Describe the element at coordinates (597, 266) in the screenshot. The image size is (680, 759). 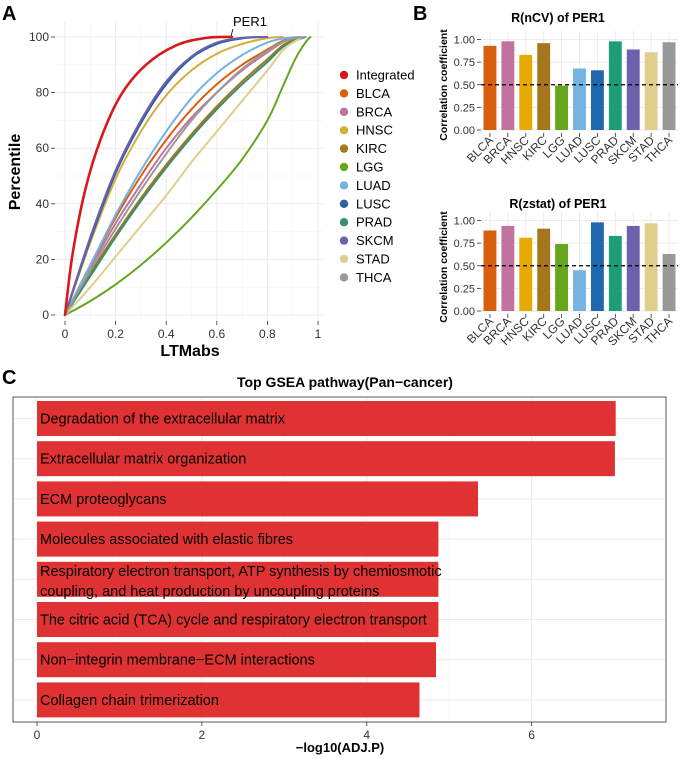
I see `zstat-bar-lusc` at that location.